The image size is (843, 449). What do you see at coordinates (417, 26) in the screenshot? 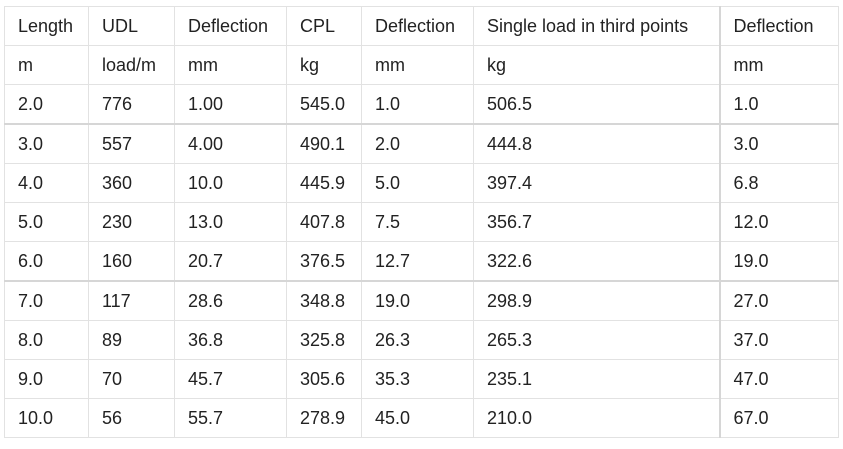
I see `cell-cpl-deflection: Deflection` at bounding box center [417, 26].